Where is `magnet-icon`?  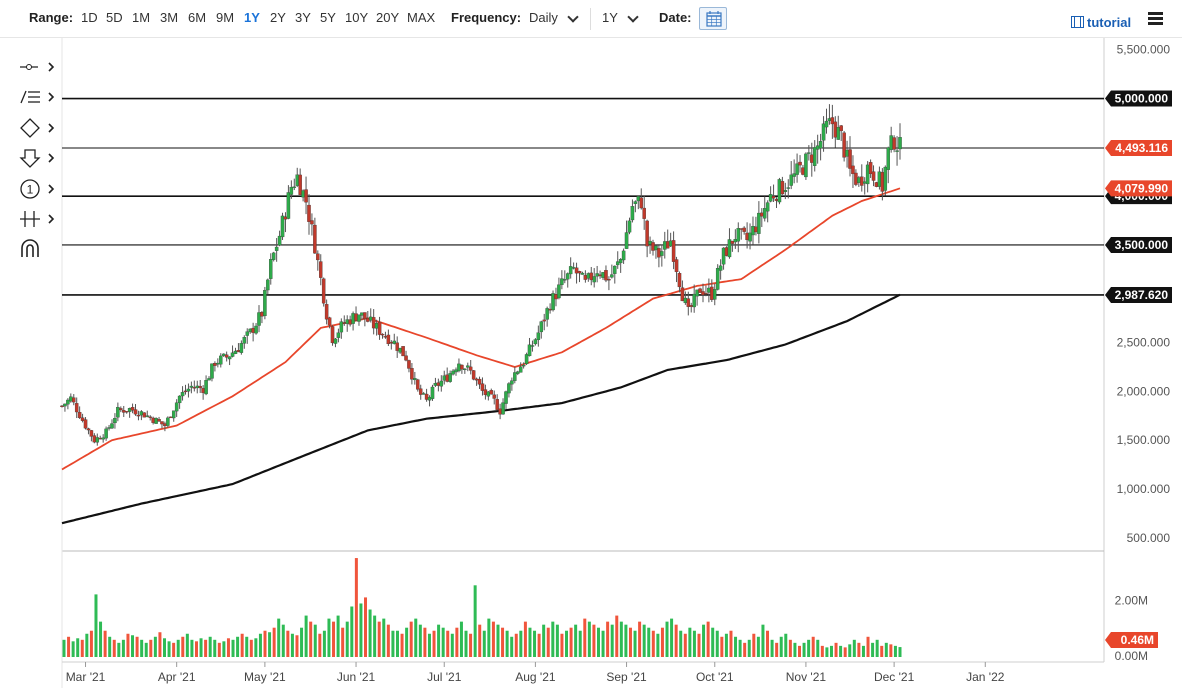 magnet-icon is located at coordinates (30, 248).